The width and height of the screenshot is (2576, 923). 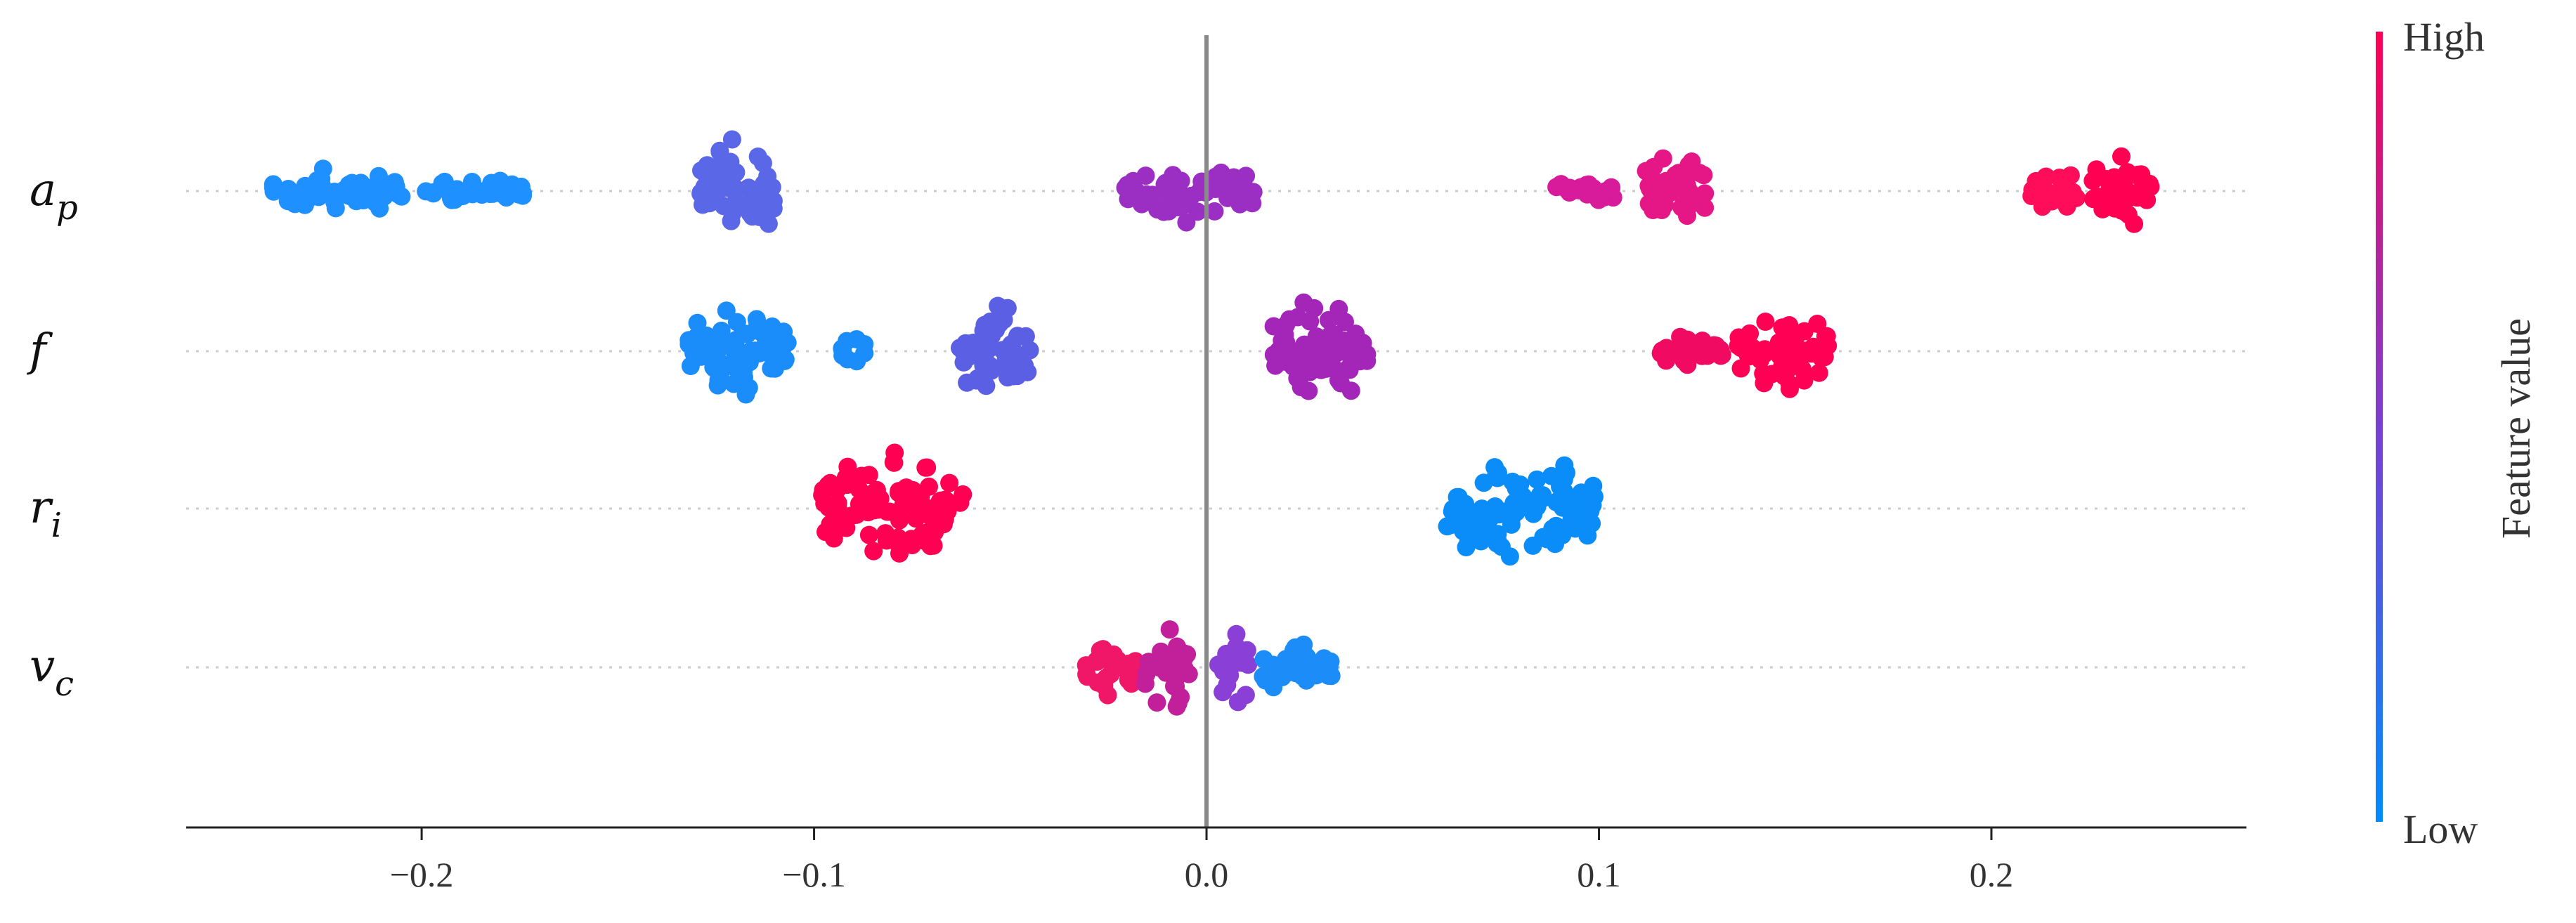 I want to click on x-tick-label: −0.1, so click(x=814, y=875).